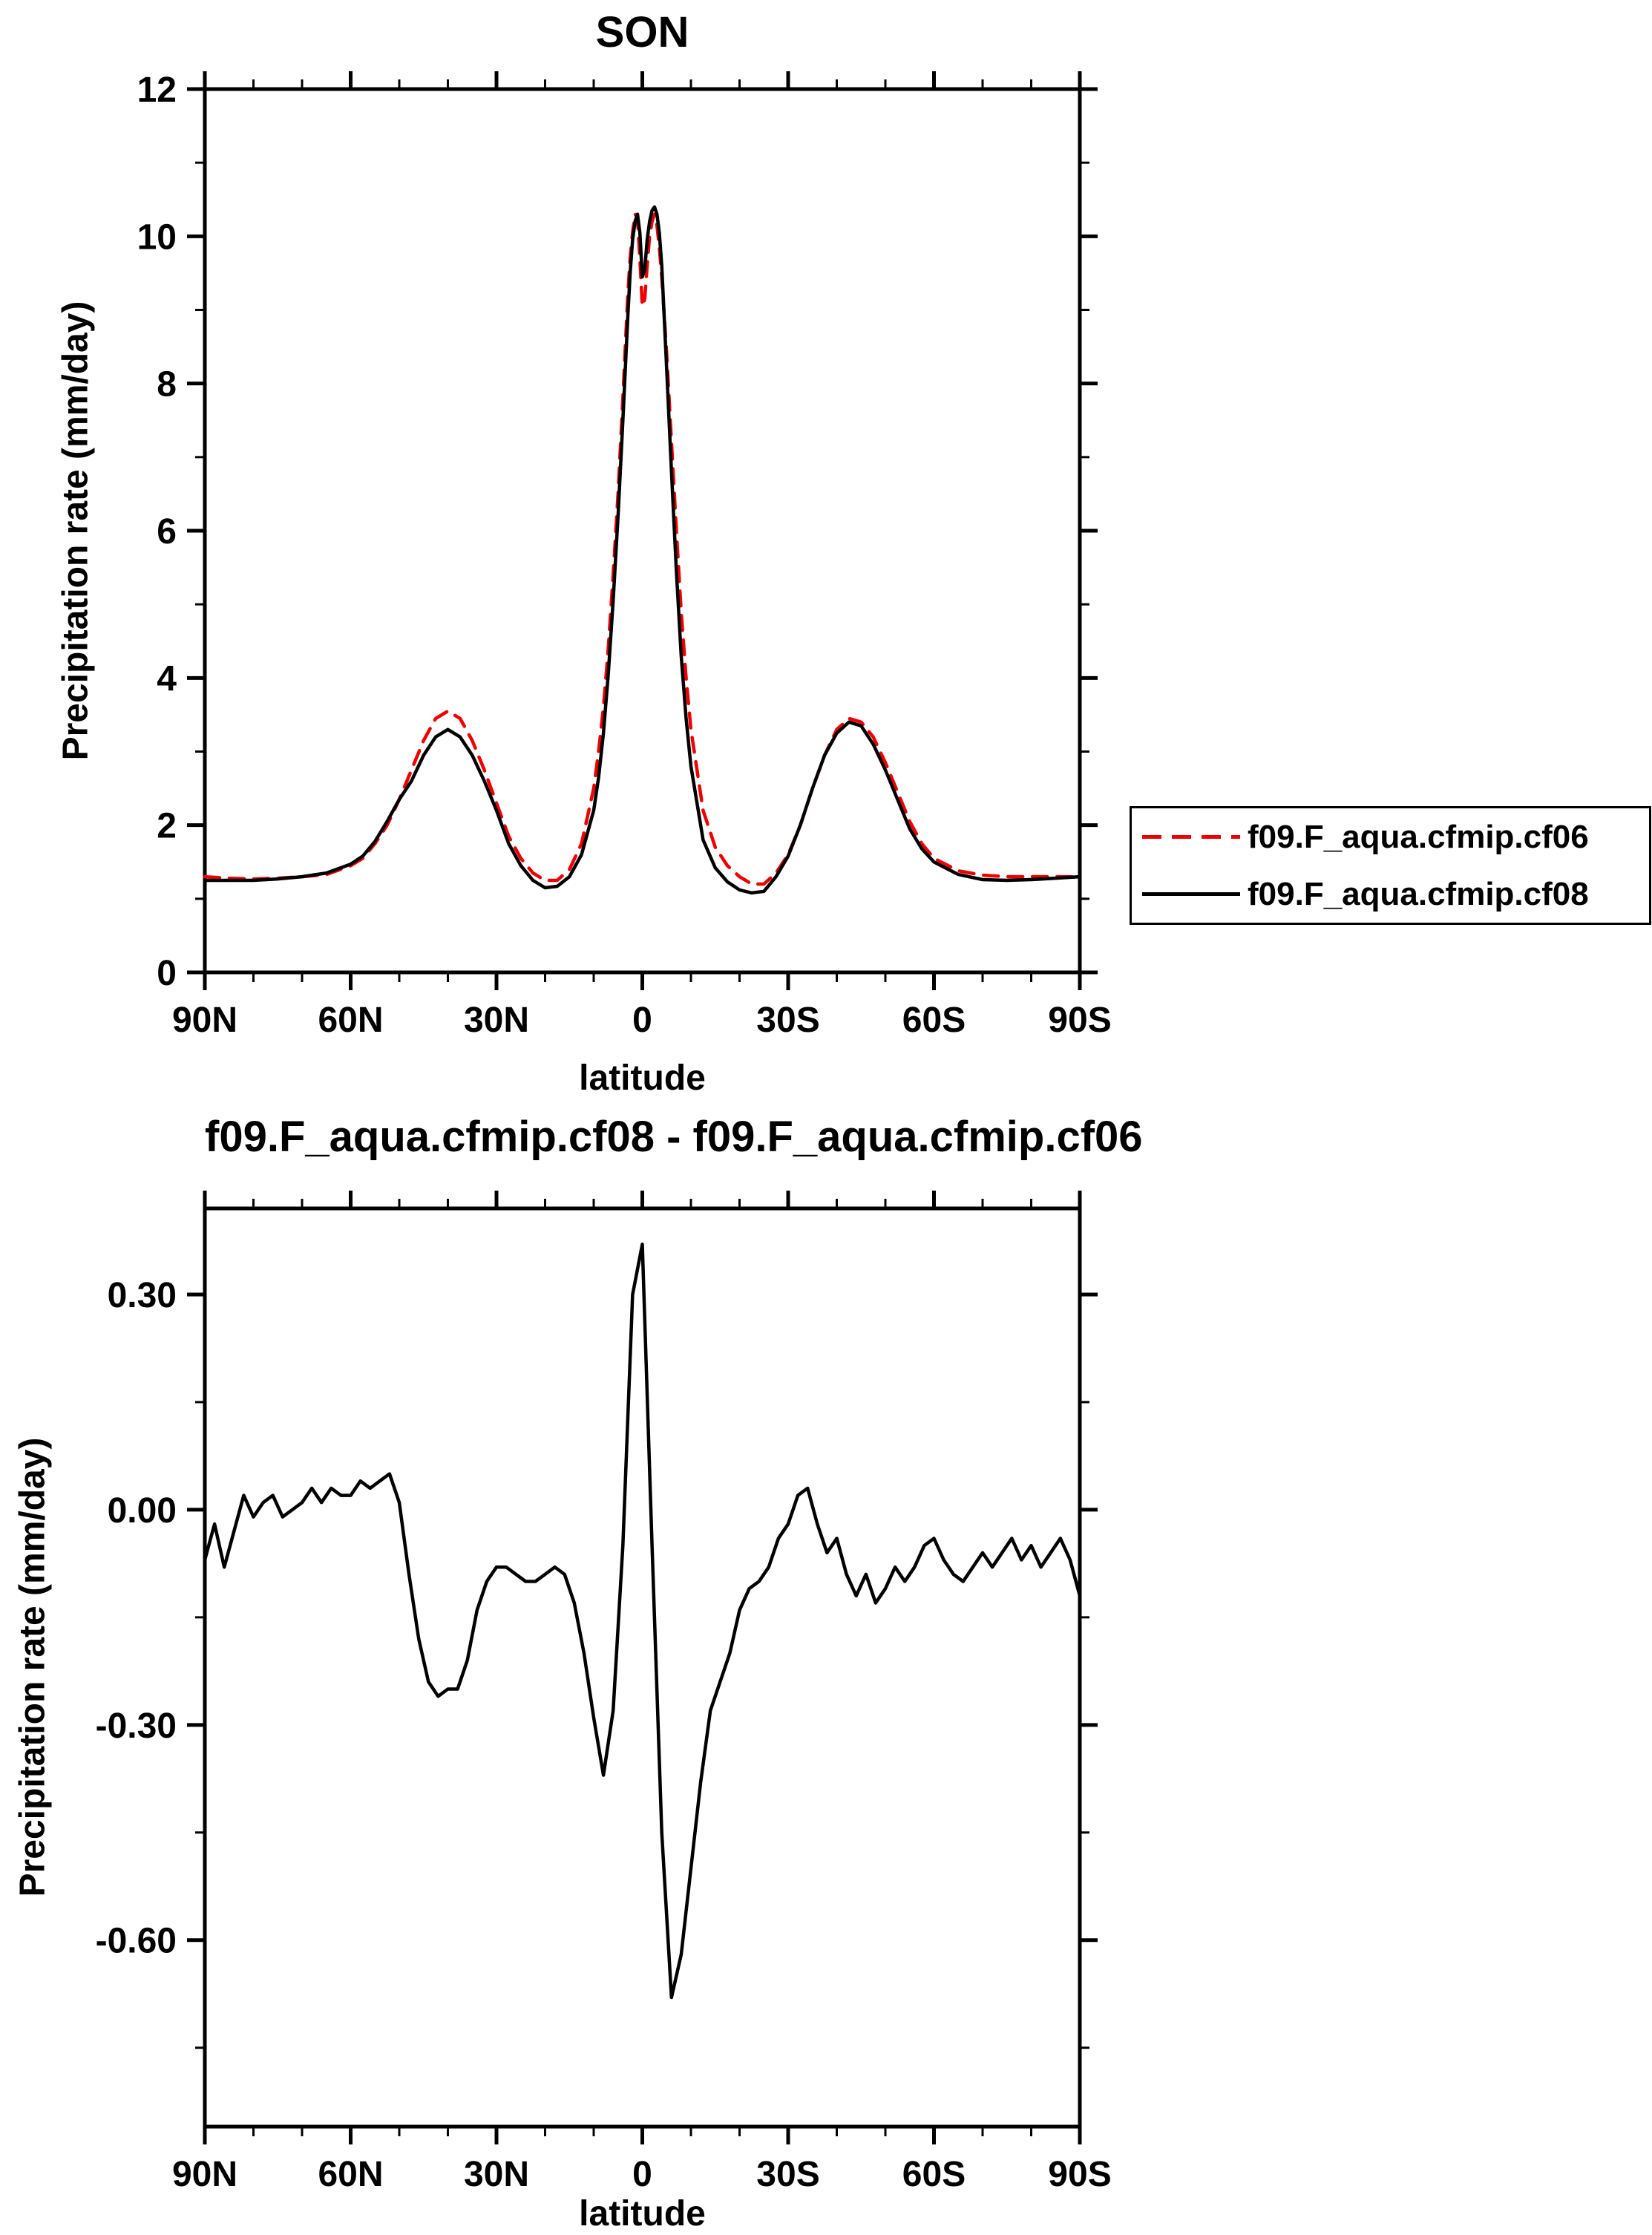 The image size is (1652, 2235). I want to click on bottom-chart-ylabel: Precipitation rate (mm/day), so click(33, 1667).